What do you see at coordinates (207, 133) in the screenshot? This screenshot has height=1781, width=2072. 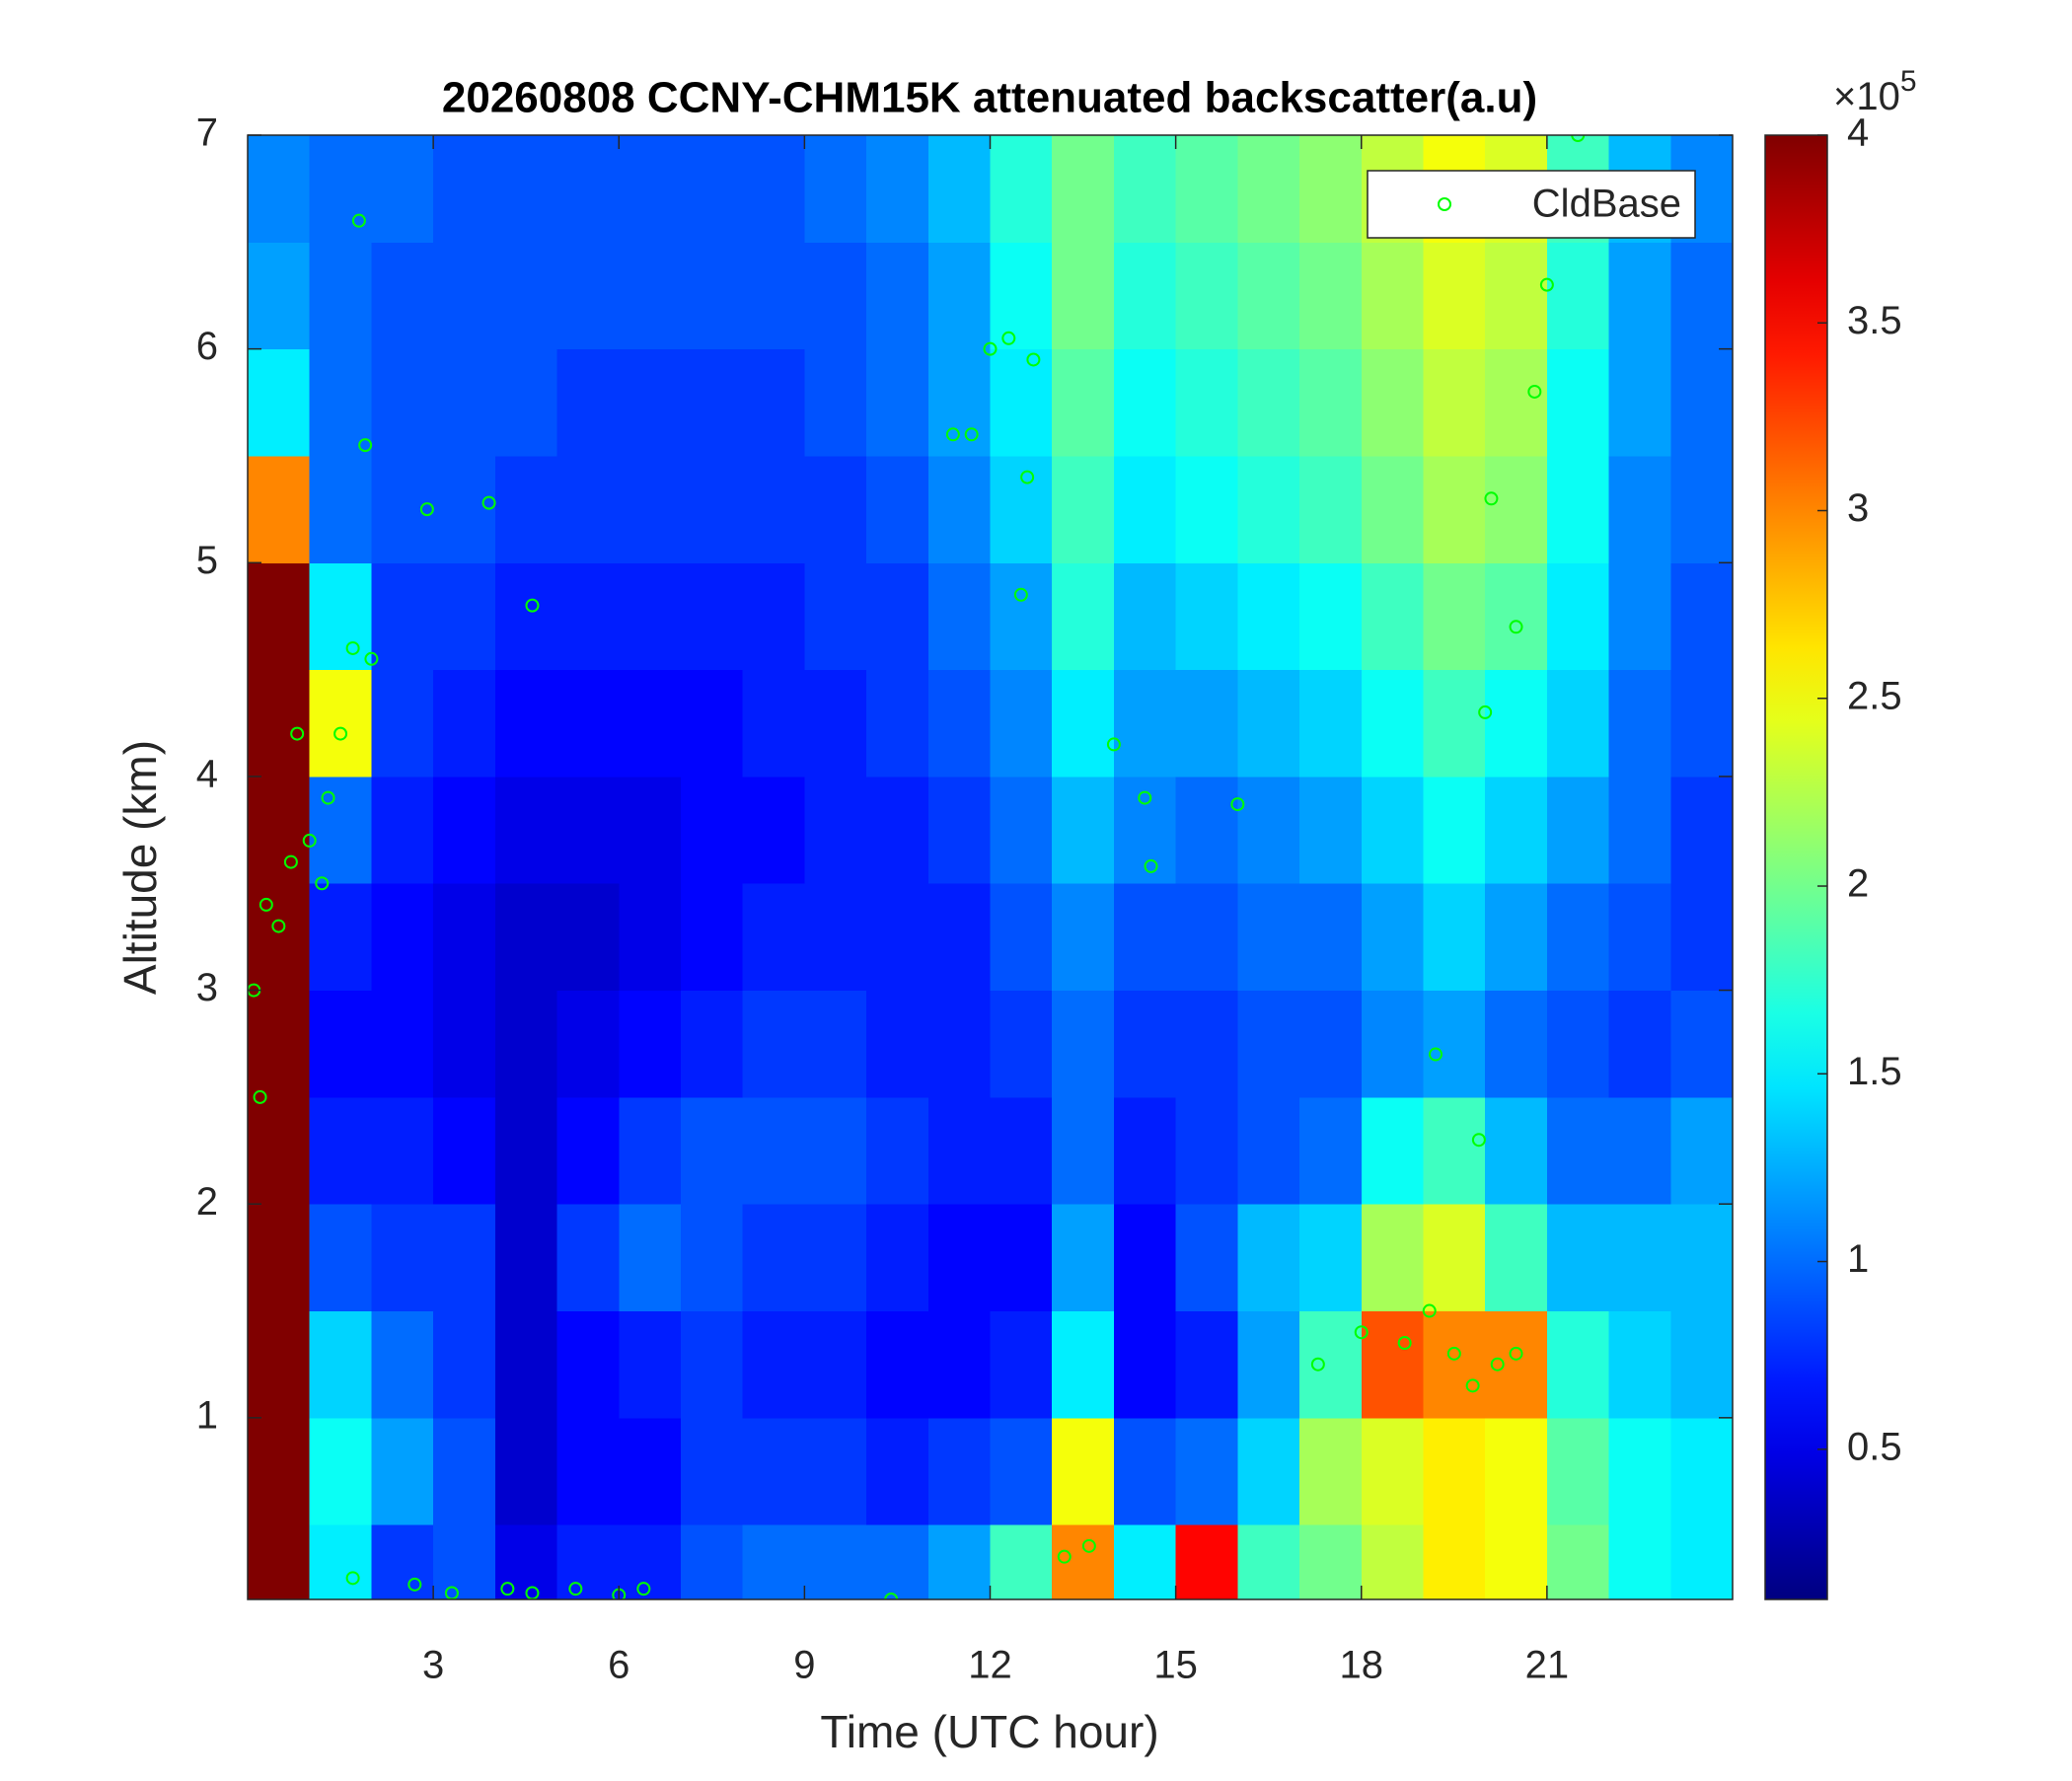 I see `y-tick-label: 7` at bounding box center [207, 133].